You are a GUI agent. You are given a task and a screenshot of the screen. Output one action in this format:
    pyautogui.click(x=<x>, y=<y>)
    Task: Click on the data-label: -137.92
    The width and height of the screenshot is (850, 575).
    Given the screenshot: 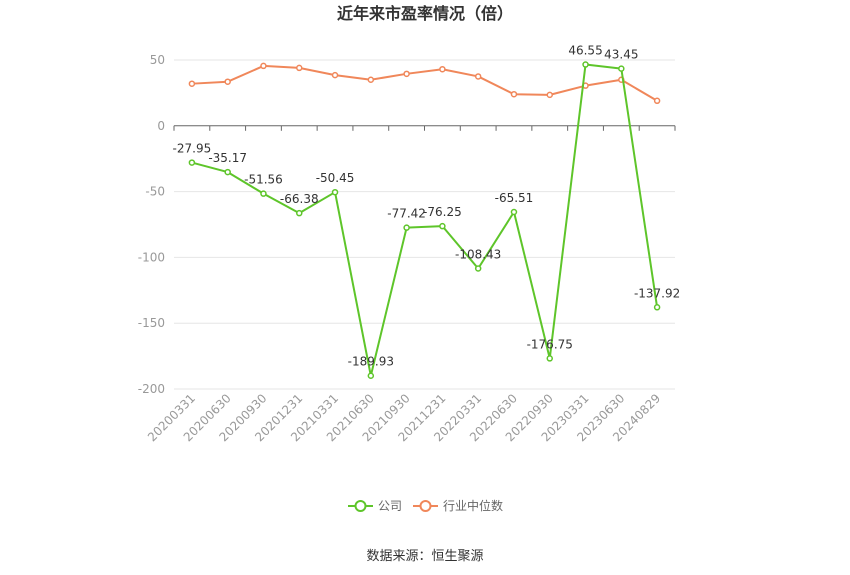 What is the action you would take?
    pyautogui.click(x=657, y=293)
    